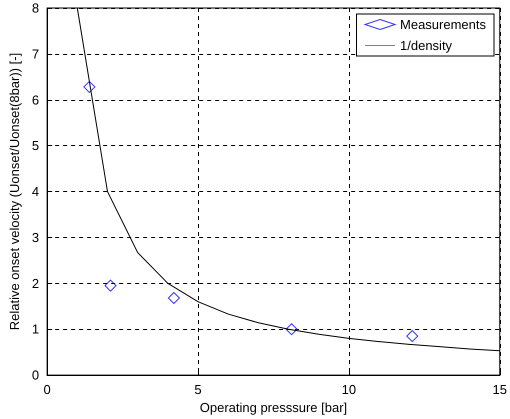  Describe the element at coordinates (36, 237) in the screenshot. I see `y-tick-label: 3` at that location.